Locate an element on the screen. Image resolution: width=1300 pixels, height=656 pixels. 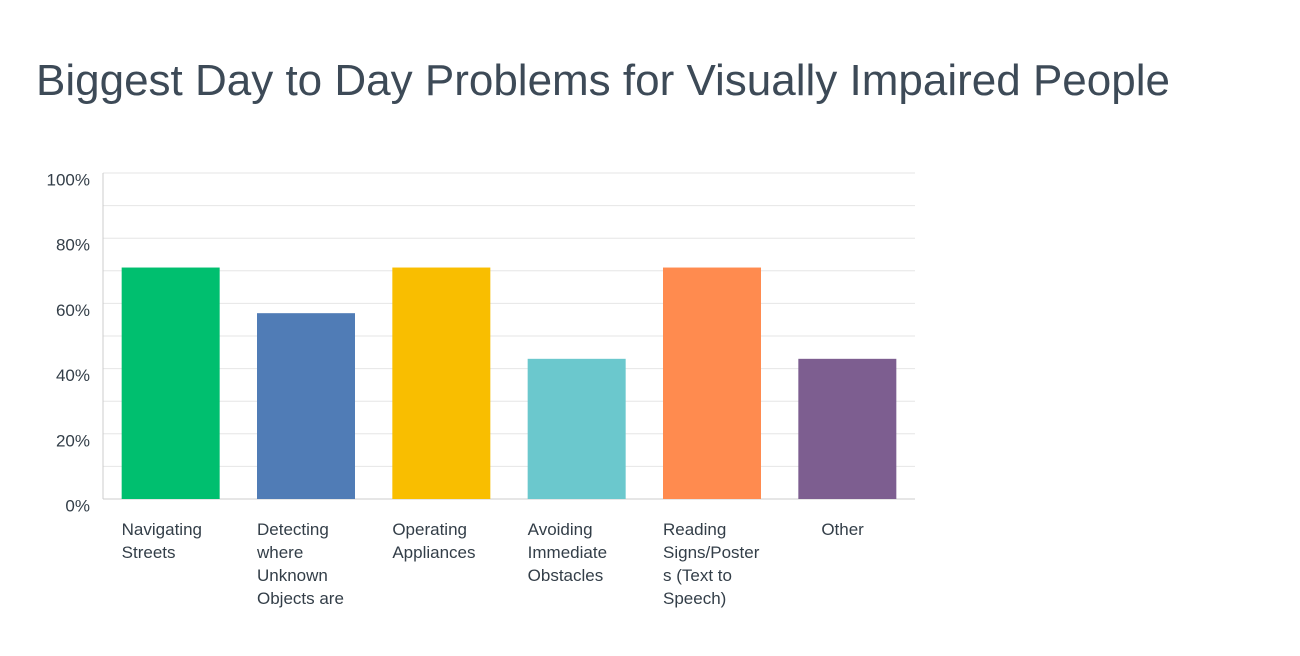
y-tick-label: 40% is located at coordinates (73, 375).